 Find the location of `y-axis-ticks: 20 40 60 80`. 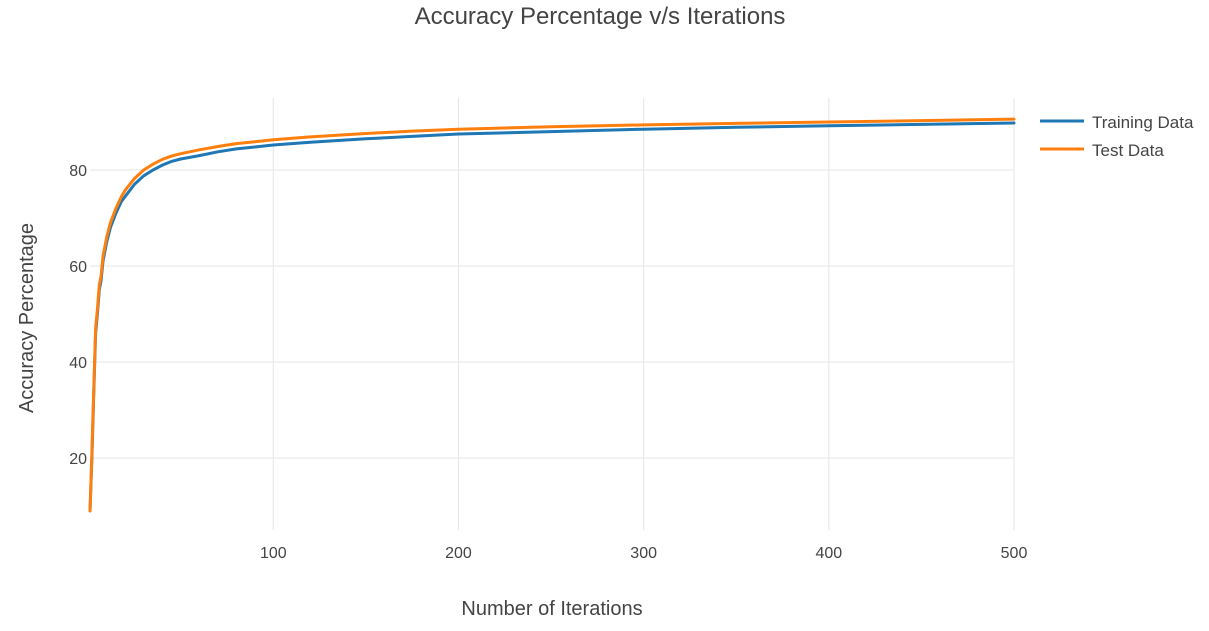

y-axis-ticks: 20 40 60 80 is located at coordinates (78, 315).